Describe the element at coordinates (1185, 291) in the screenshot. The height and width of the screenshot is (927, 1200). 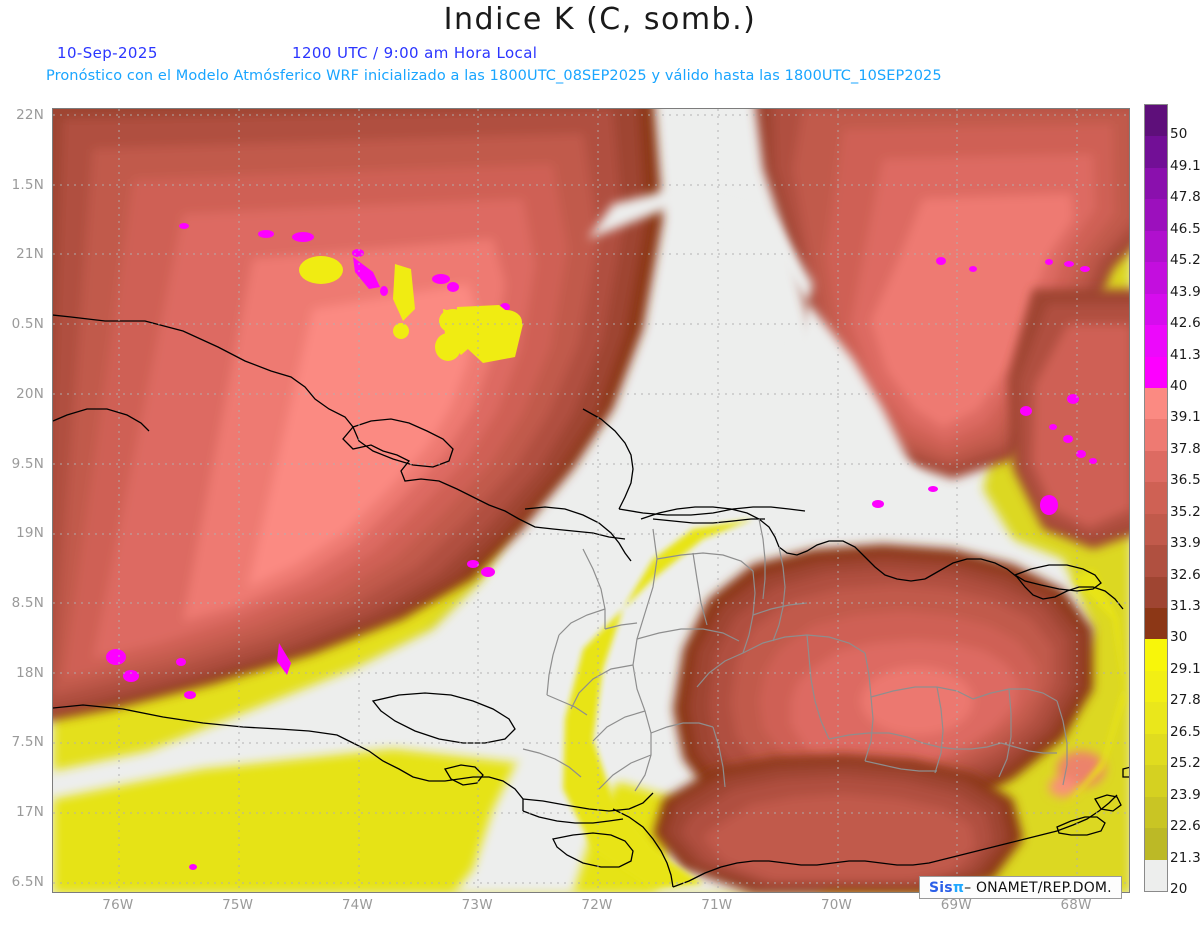
I see `colorbar-tick-label: 43.9` at that location.